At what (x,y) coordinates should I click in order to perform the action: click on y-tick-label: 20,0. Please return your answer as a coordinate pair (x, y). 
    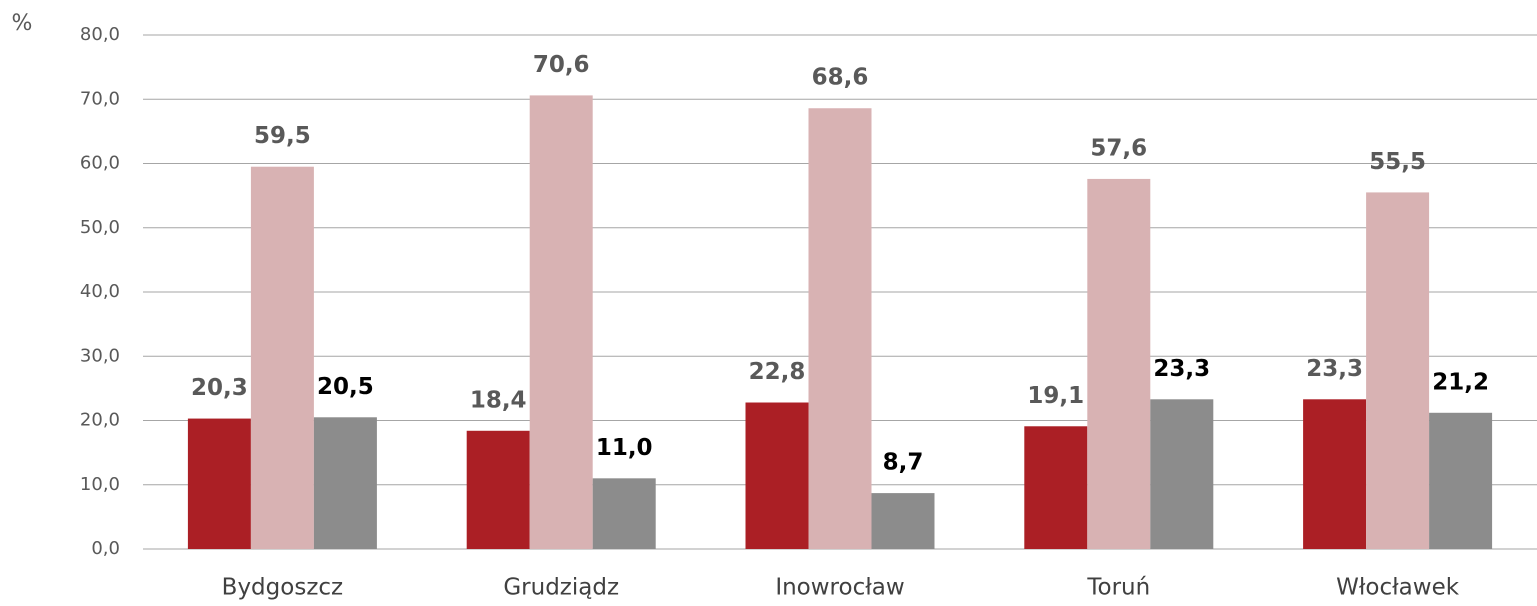
    Looking at the image, I should click on (100, 420).